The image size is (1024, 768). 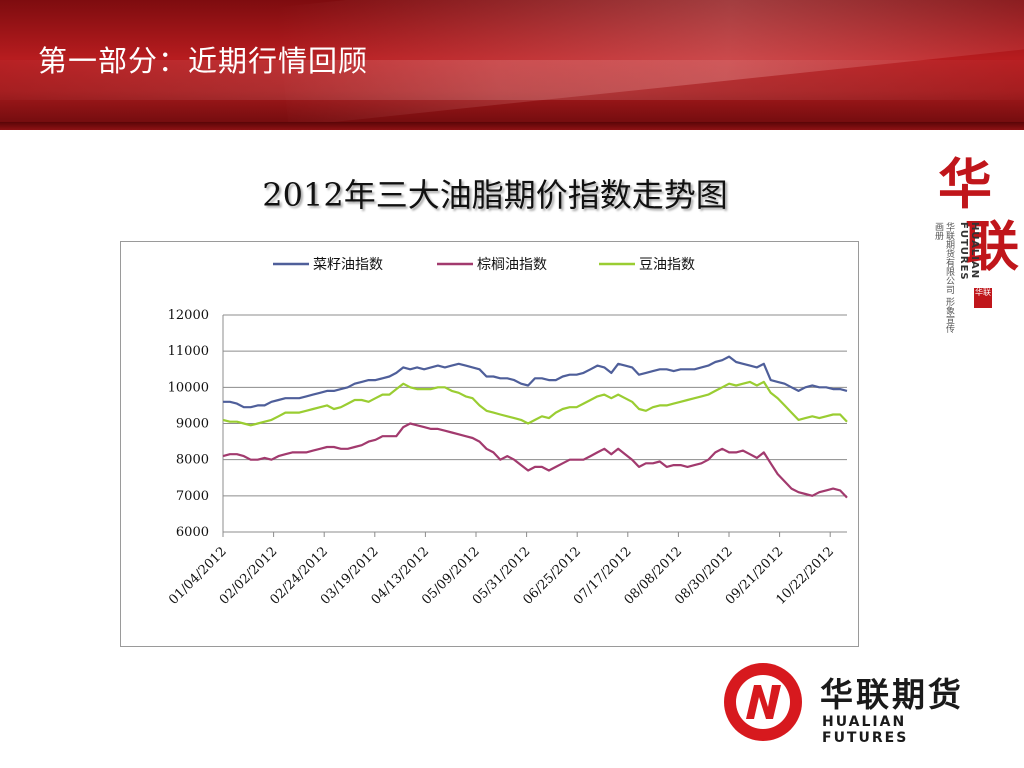 I want to click on chart-title: 2012年三大油脂期价指数走势图, so click(x=495, y=195).